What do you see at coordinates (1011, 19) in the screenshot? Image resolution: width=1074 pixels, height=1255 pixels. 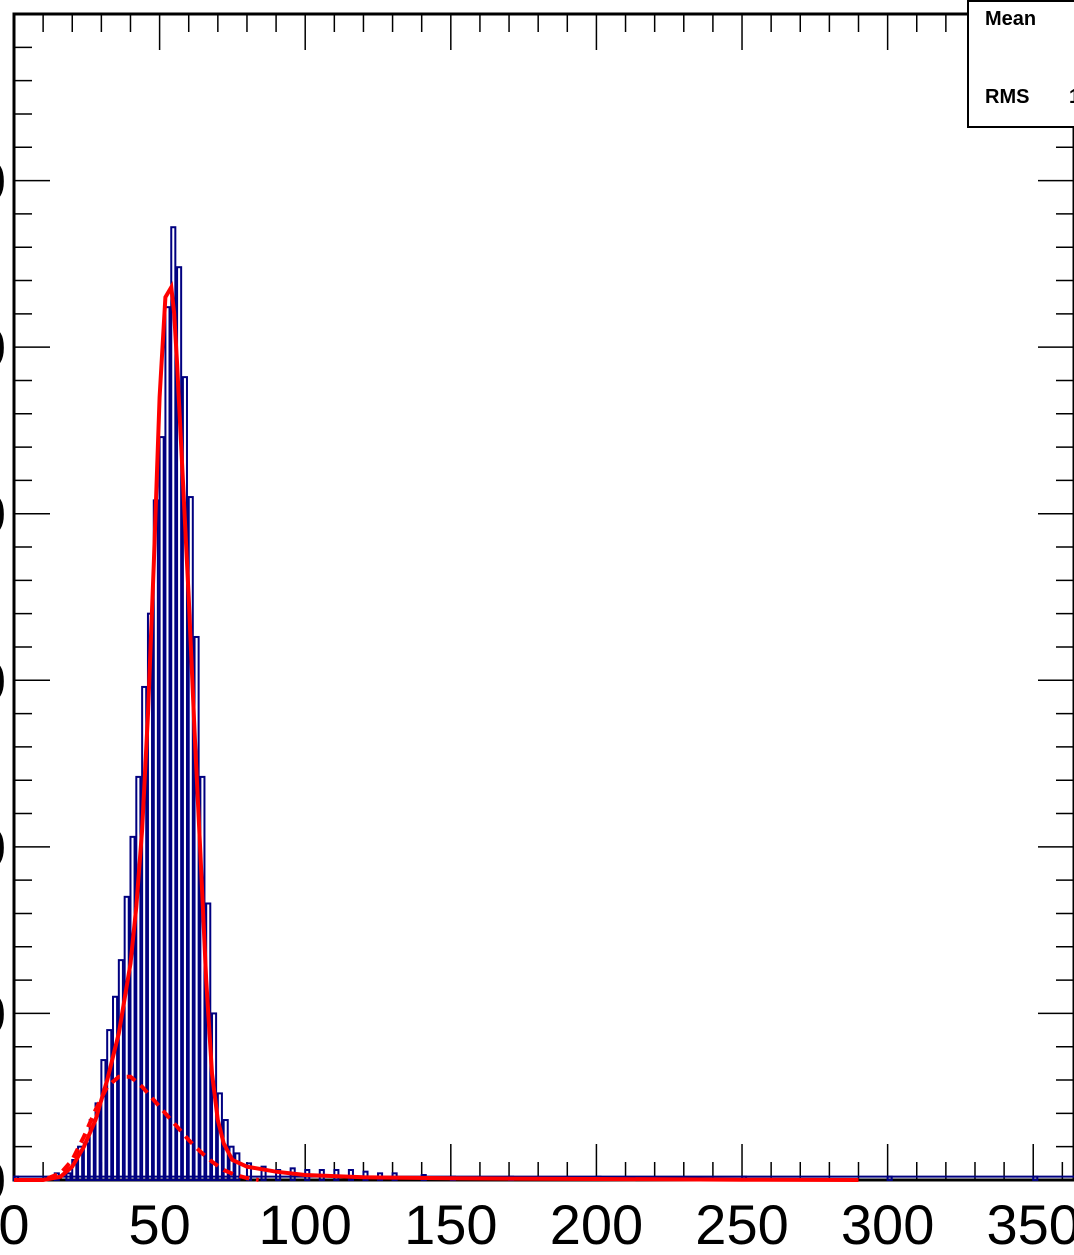 I see `stats-mean-label: Mean` at bounding box center [1011, 19].